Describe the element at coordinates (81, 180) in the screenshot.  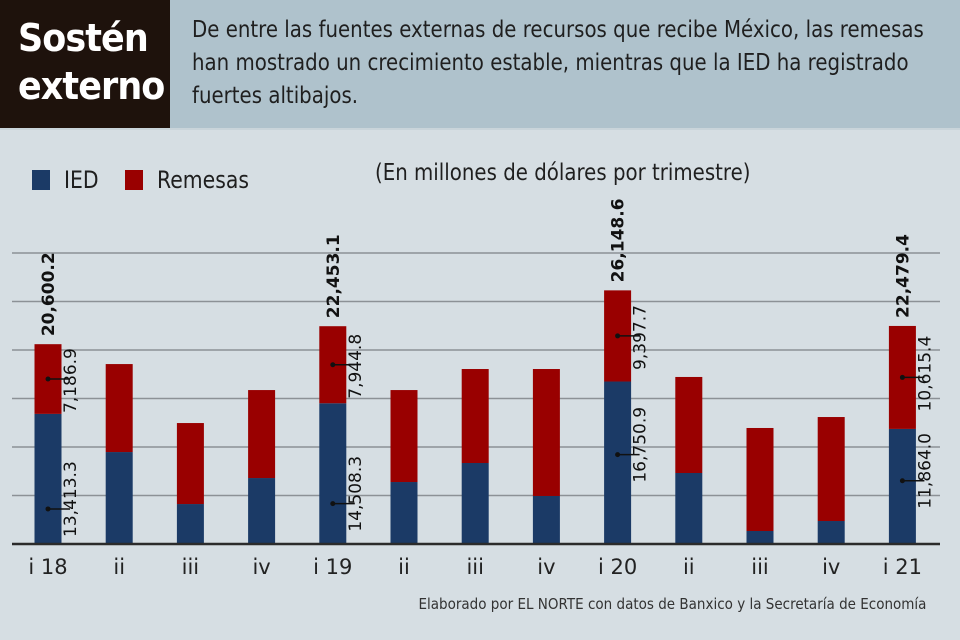
I see `legend-label-ied: IED` at that location.